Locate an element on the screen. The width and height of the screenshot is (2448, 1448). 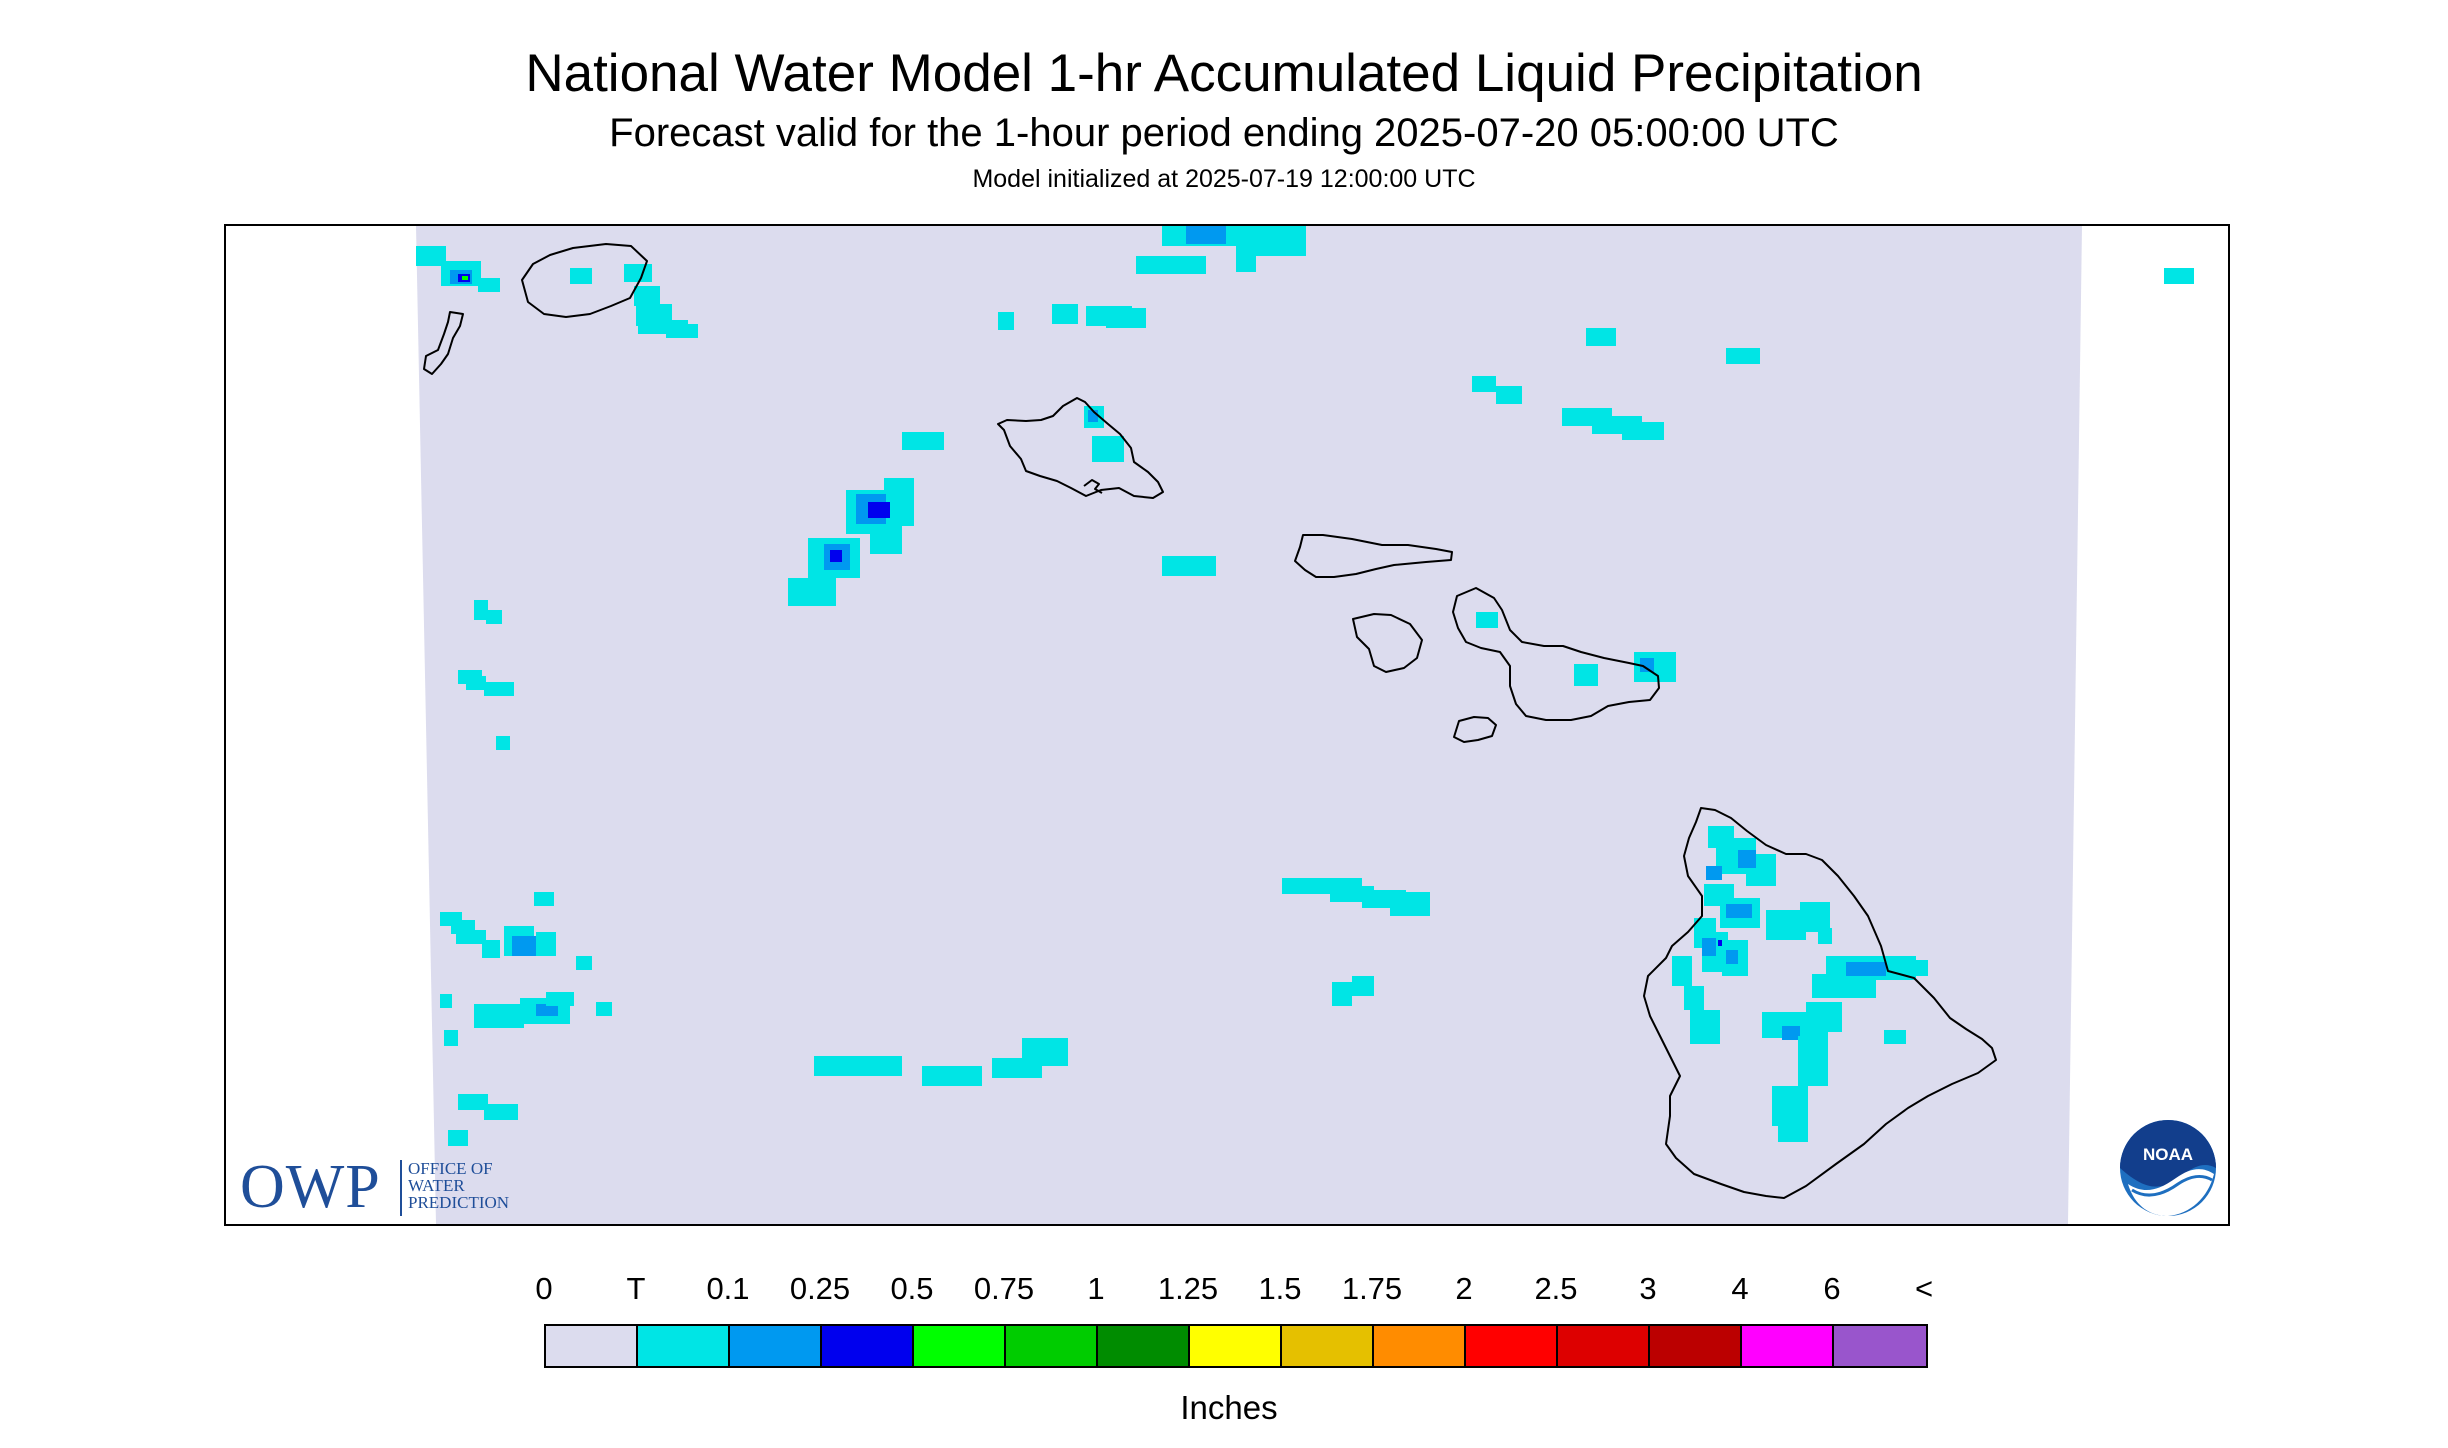
legend-label: 6 is located at coordinates (1832, 1288).